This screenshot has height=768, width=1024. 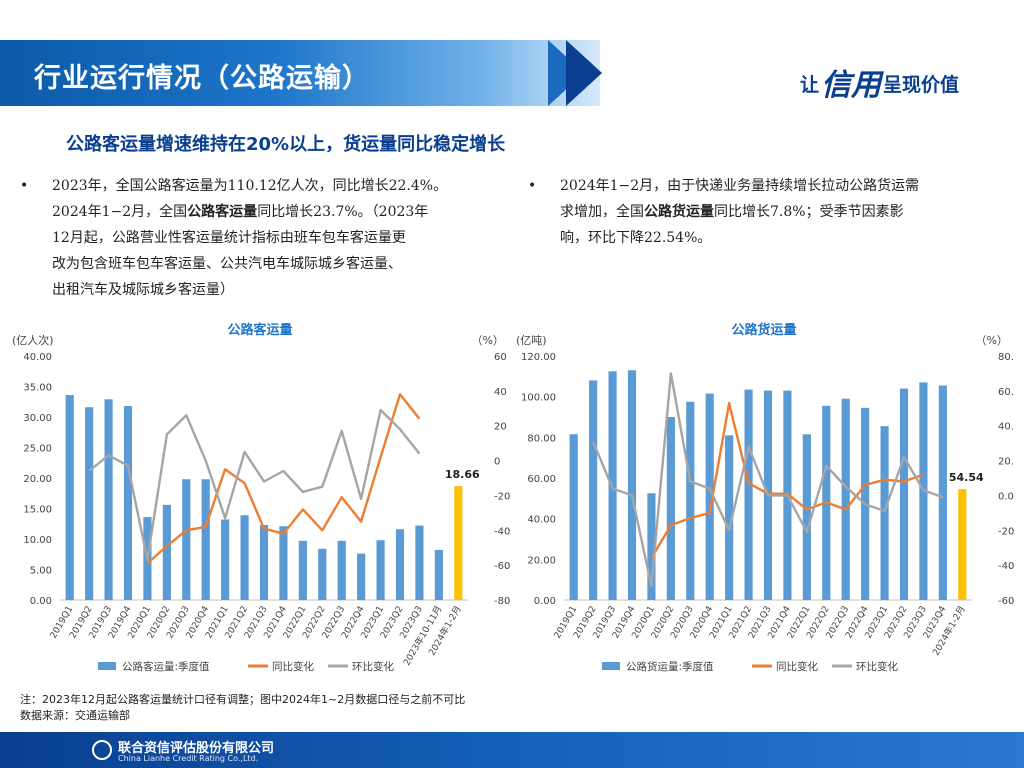 What do you see at coordinates (343, 212) in the screenshot?
I see `left-bullet-text: 同比增长23.7%。（2023年` at bounding box center [343, 212].